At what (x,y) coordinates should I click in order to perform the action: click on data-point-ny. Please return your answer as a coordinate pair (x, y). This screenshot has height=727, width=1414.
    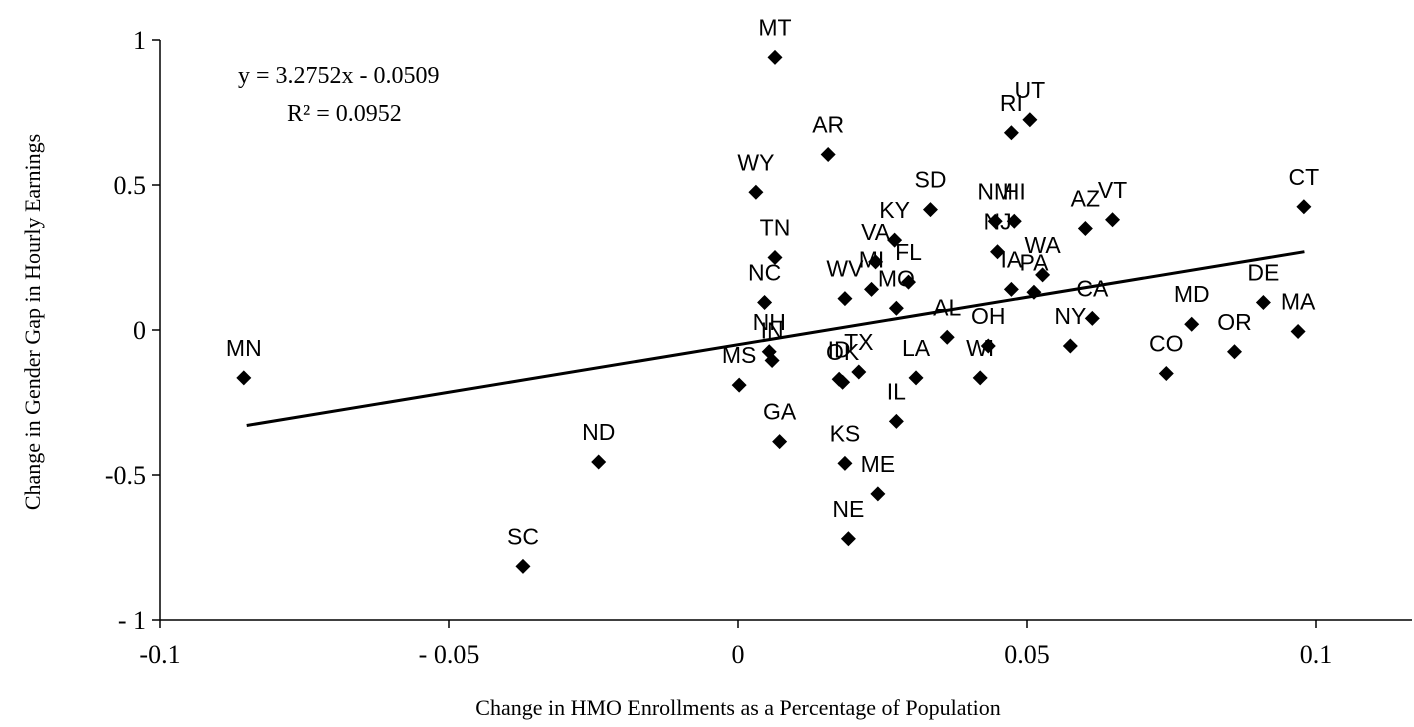
    Looking at the image, I should click on (1070, 346).